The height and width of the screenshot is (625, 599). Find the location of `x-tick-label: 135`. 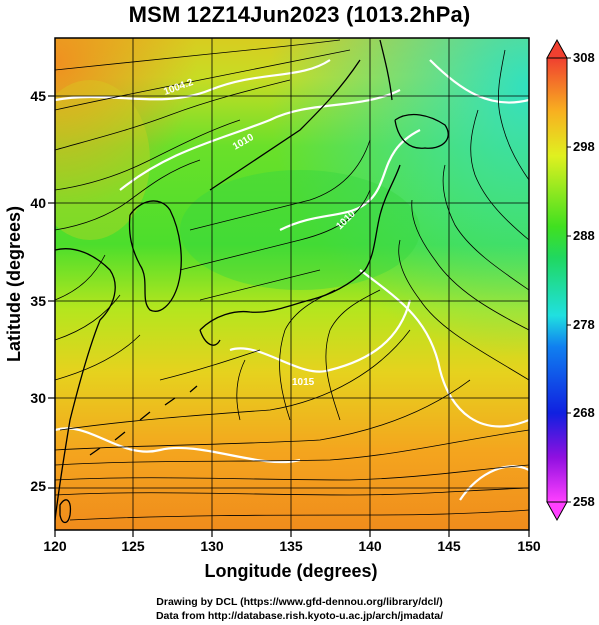

x-tick-label: 135 is located at coordinates (291, 546).